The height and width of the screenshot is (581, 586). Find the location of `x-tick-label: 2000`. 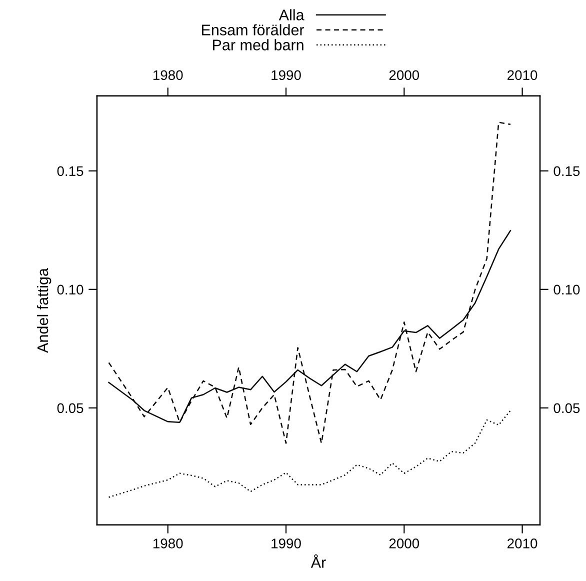

x-tick-label: 2000 is located at coordinates (404, 543).